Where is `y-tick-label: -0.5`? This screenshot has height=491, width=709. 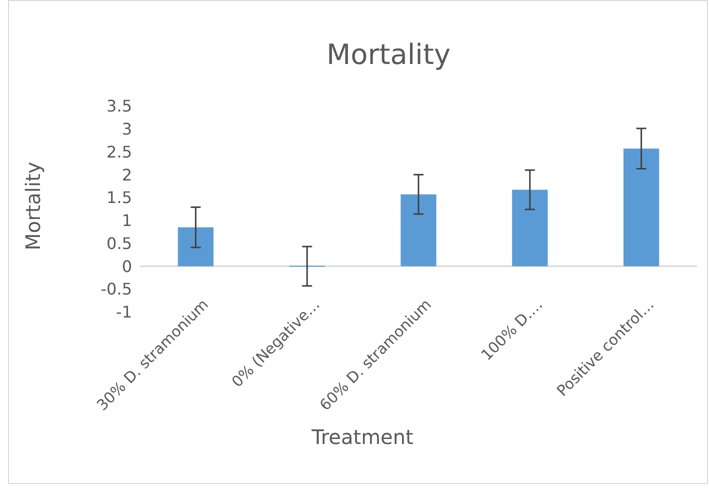 y-tick-label: -0.5 is located at coordinates (116, 289).